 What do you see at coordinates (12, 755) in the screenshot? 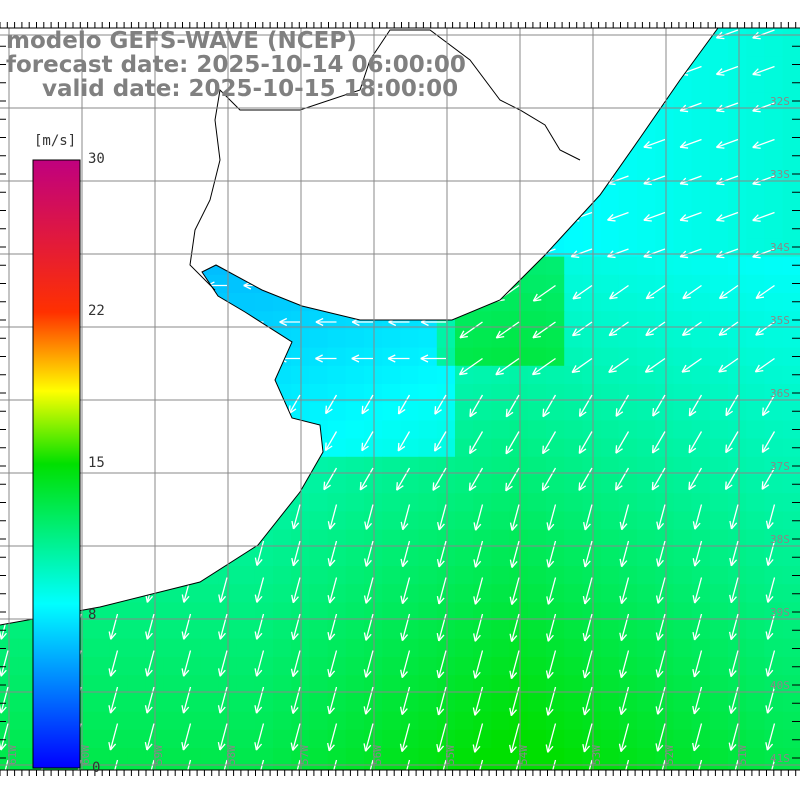
I see `lon-label: 61W` at bounding box center [12, 755].